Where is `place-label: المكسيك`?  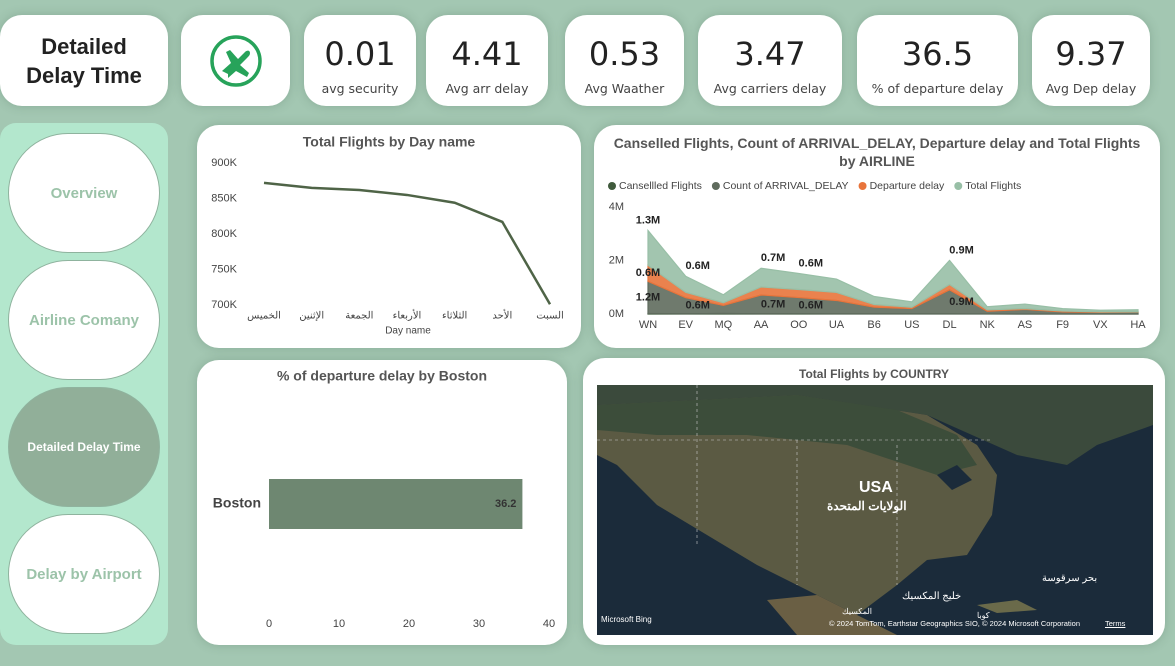
place-label: المكسيك is located at coordinates (857, 611).